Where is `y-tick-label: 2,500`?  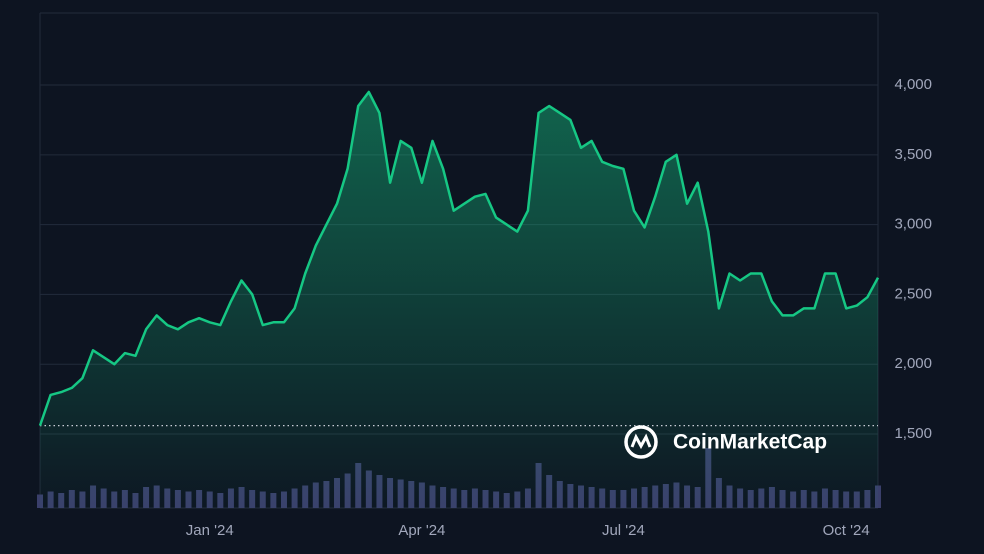 y-tick-label: 2,500 is located at coordinates (913, 293).